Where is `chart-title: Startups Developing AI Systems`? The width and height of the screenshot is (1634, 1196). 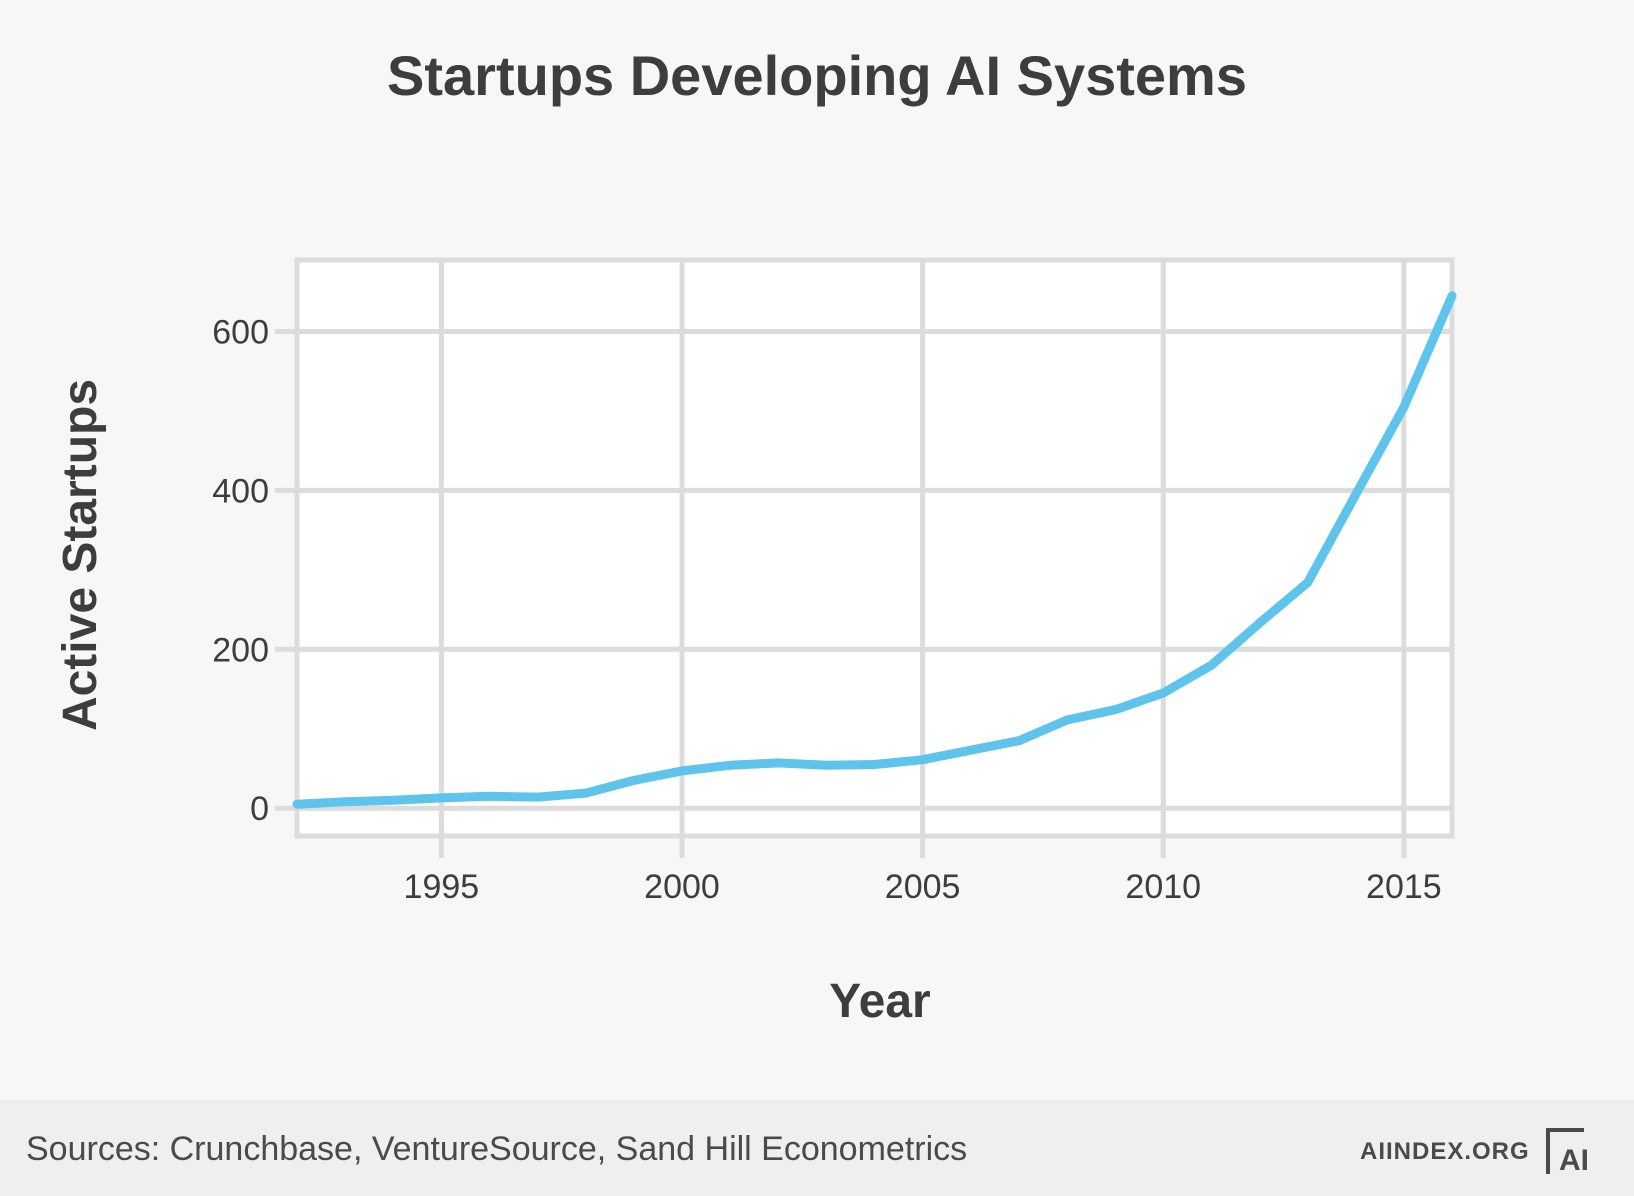 chart-title: Startups Developing AI Systems is located at coordinates (817, 75).